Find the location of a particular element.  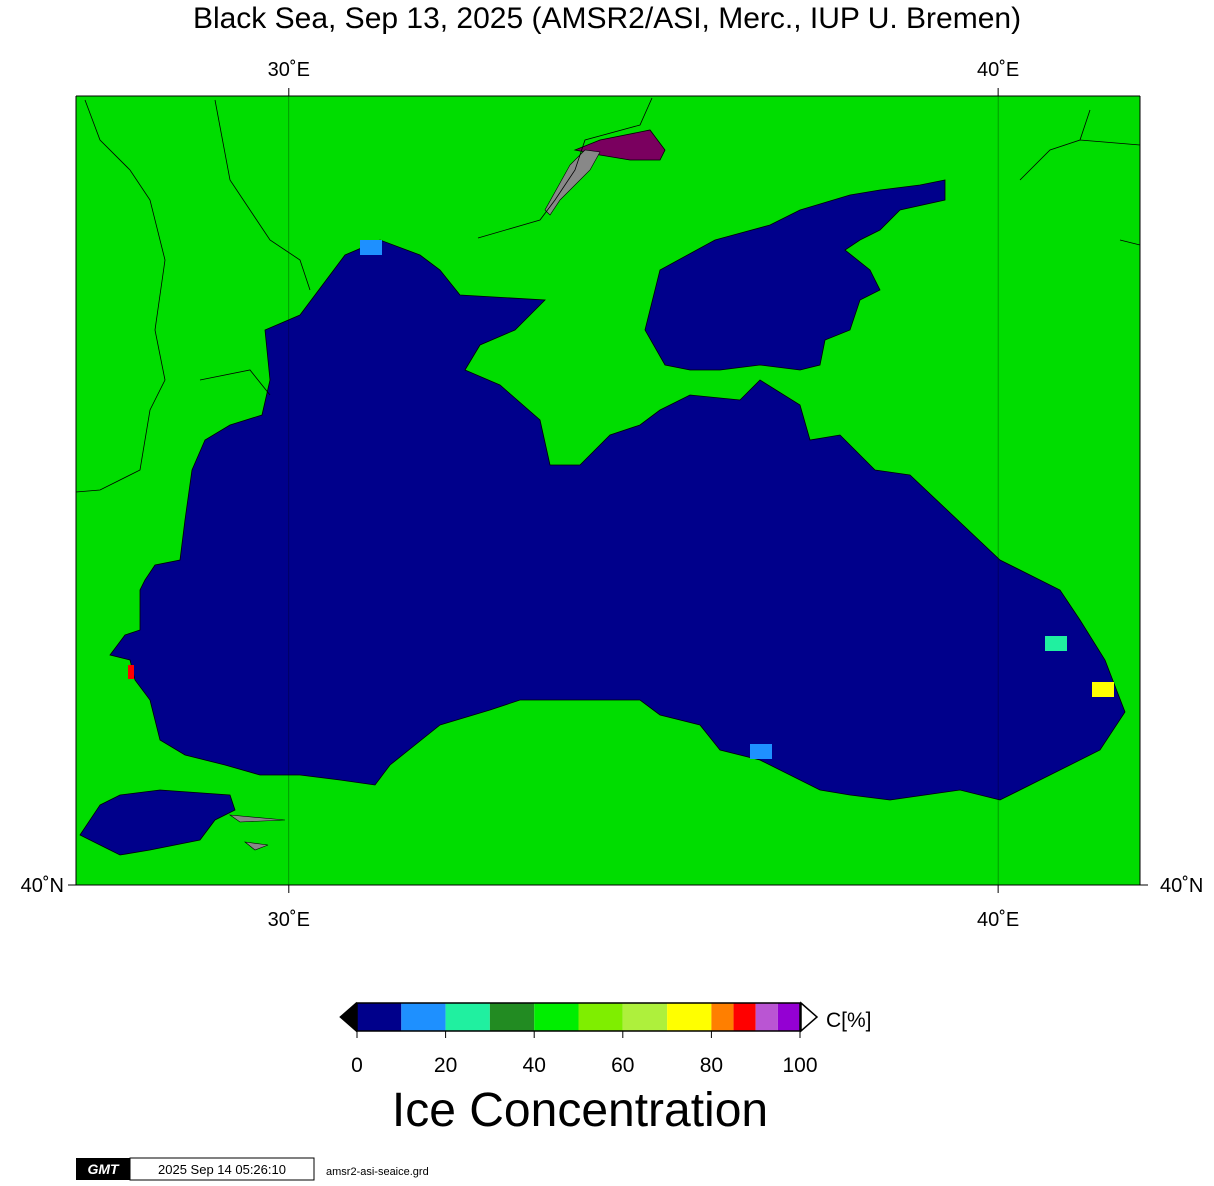

colorbar-unit: C[%] is located at coordinates (849, 1020).